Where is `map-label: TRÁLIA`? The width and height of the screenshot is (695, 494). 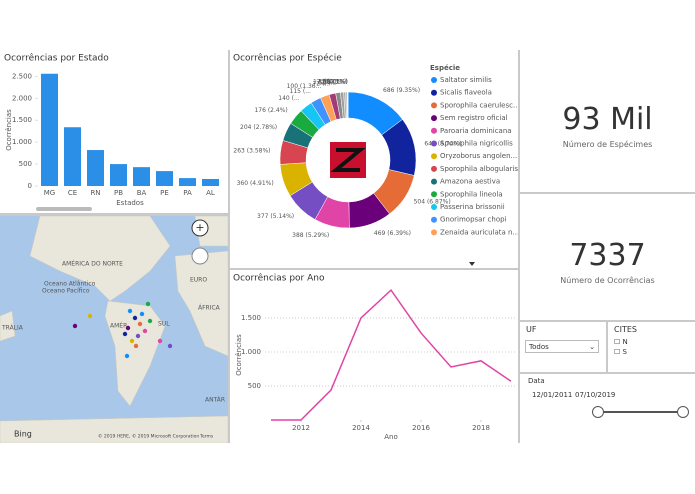 map-label: TRÁLIA is located at coordinates (12, 328).